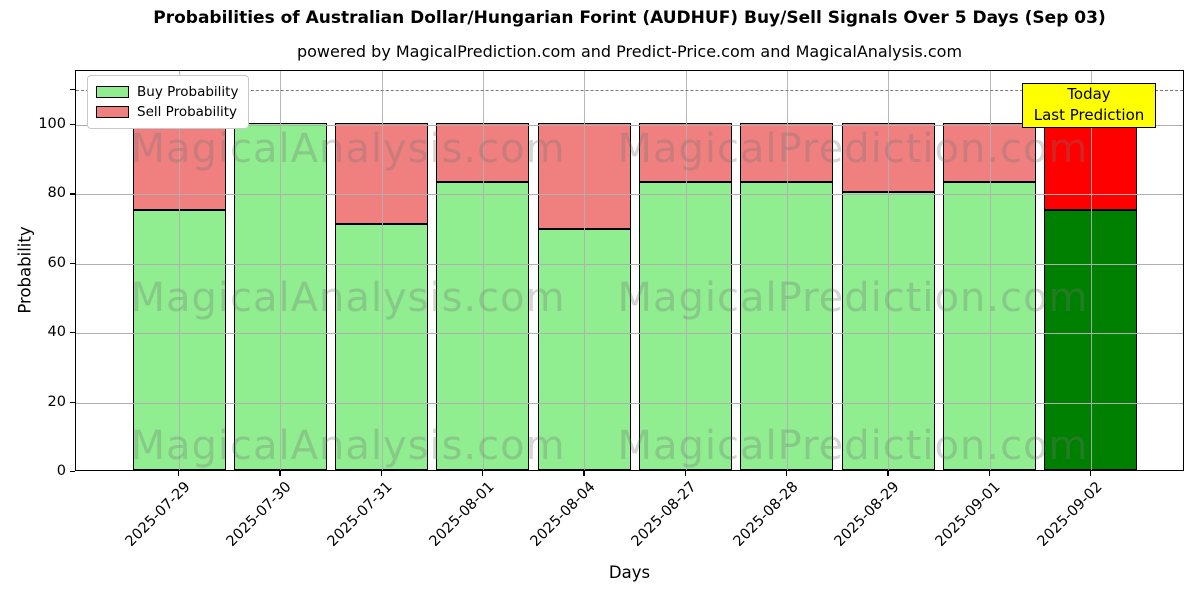 The image size is (1200, 600). I want to click on y-tick-label: 80, so click(56, 193).